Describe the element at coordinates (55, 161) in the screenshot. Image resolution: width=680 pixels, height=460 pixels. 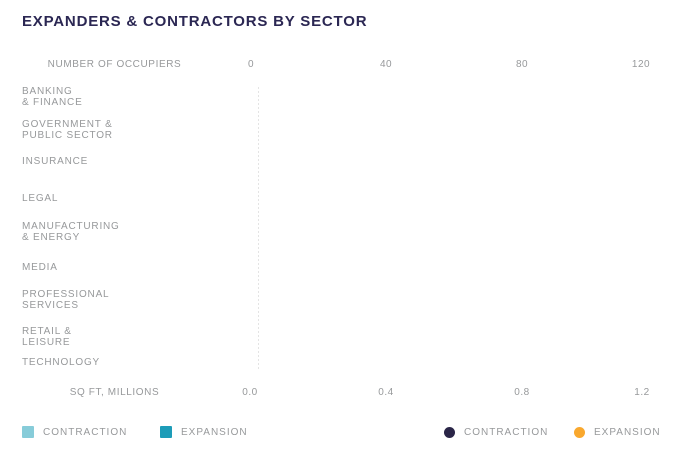
I see `sector-label-insurance: INSURANCE` at that location.